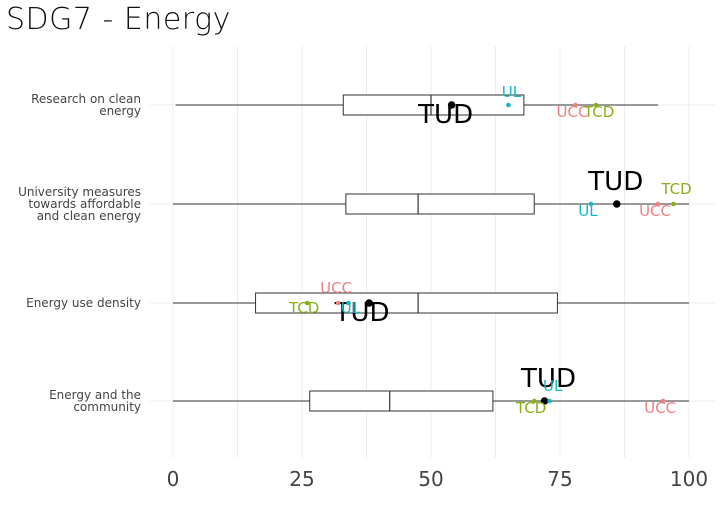 This screenshot has height=508, width=720. What do you see at coordinates (84, 204) in the screenshot?
I see `y-category-label-line: towards affordable` at bounding box center [84, 204].